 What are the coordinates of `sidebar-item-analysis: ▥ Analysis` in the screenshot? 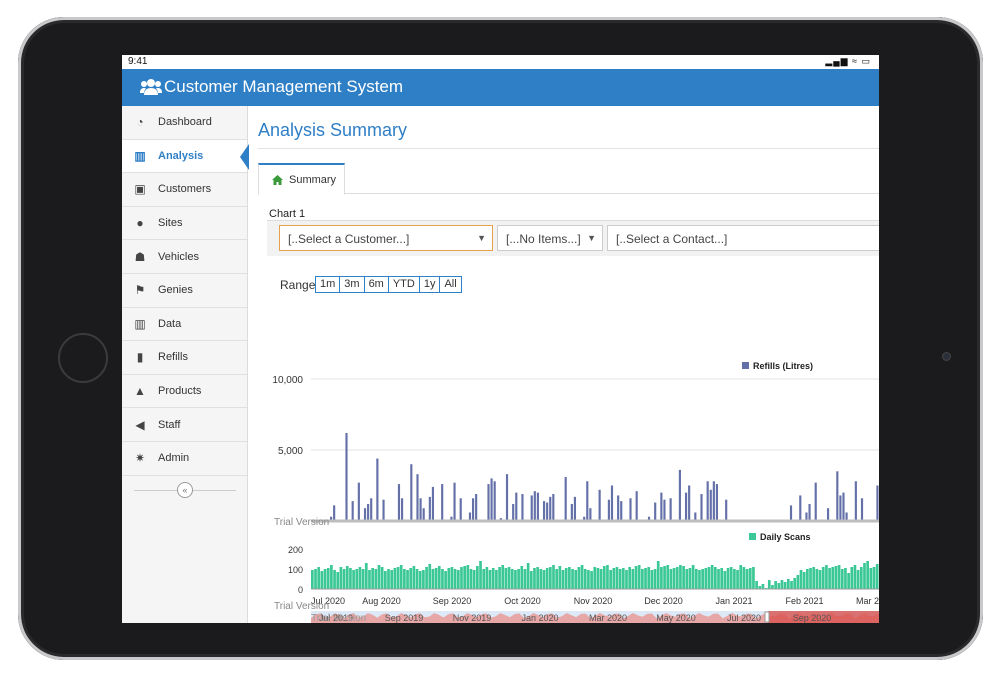 It's located at (185, 156).